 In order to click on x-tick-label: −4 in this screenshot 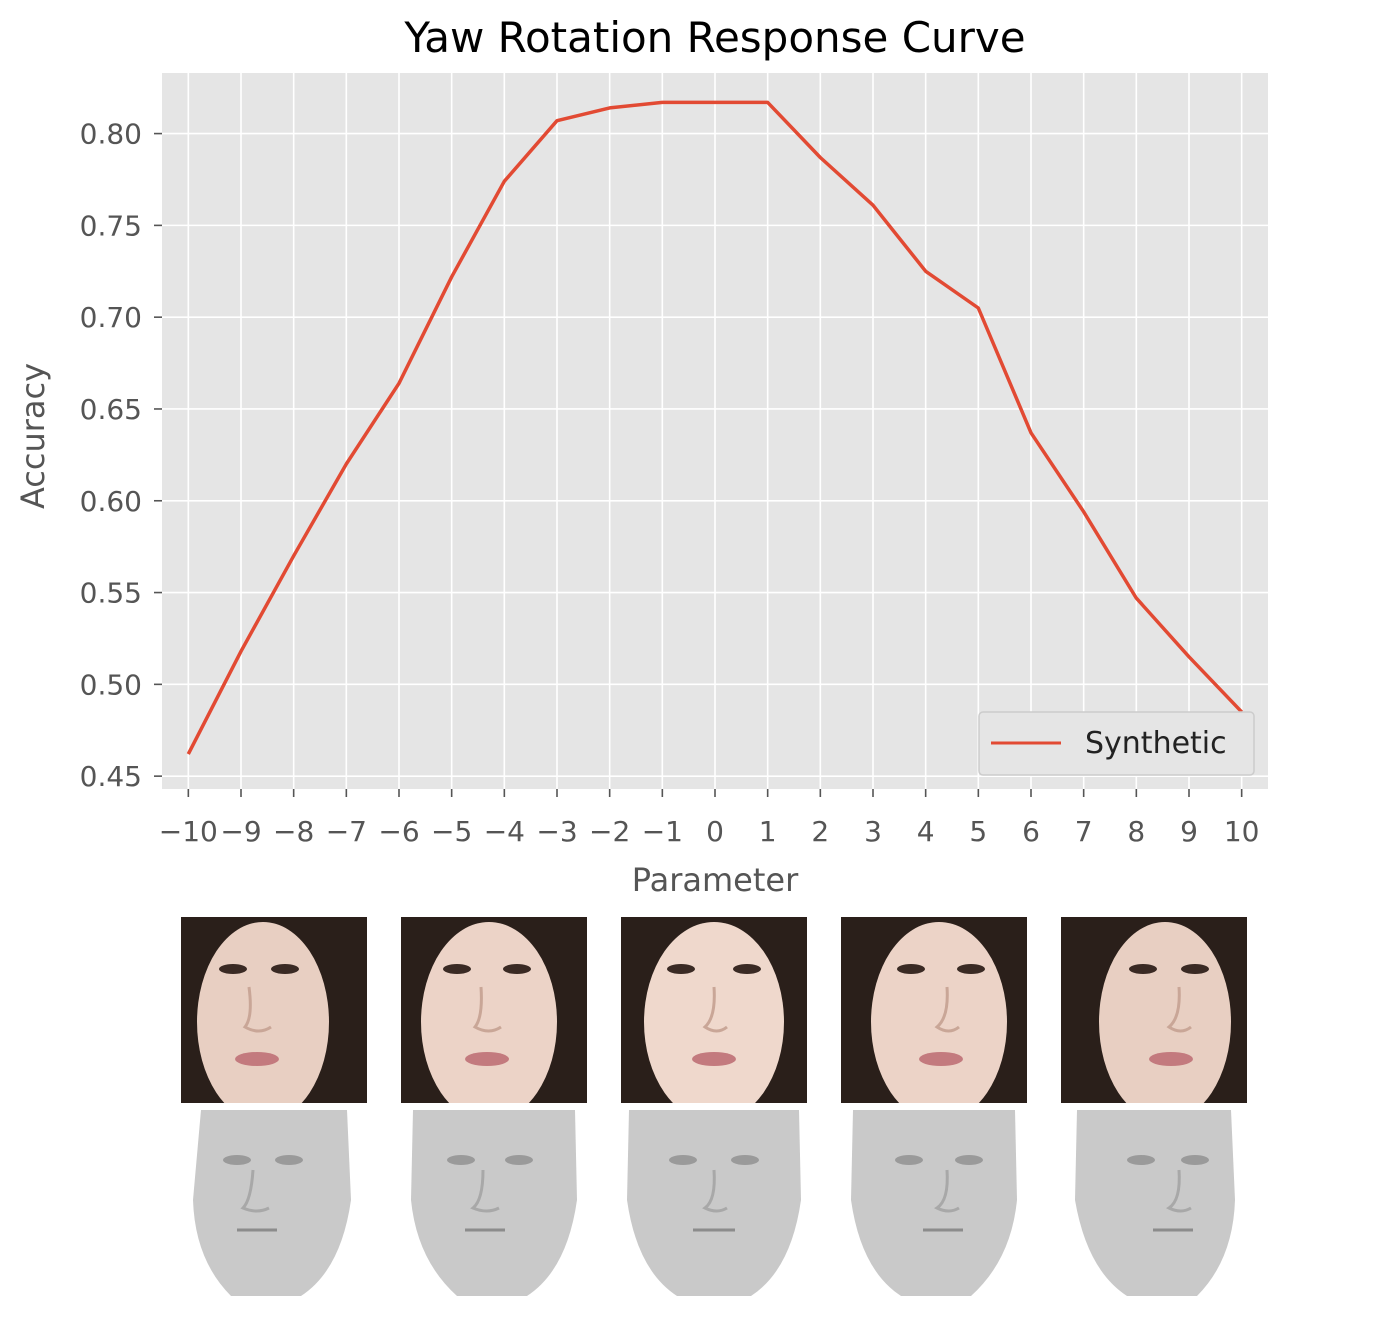, I will do `click(504, 831)`.